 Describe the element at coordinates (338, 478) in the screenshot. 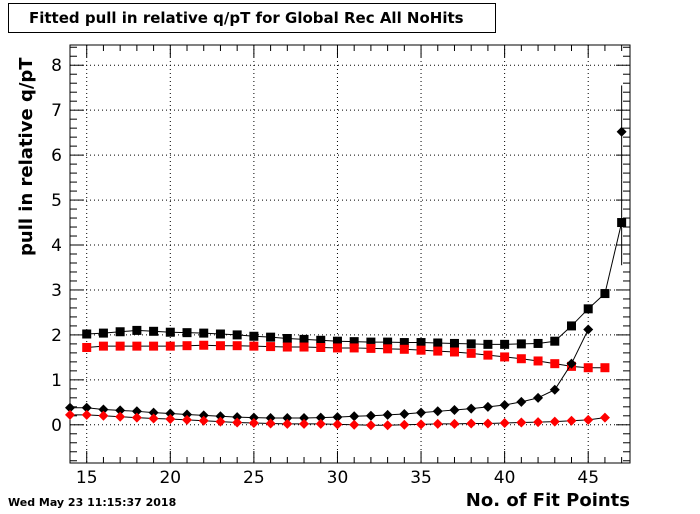

I see `x-tick-label: 30` at that location.